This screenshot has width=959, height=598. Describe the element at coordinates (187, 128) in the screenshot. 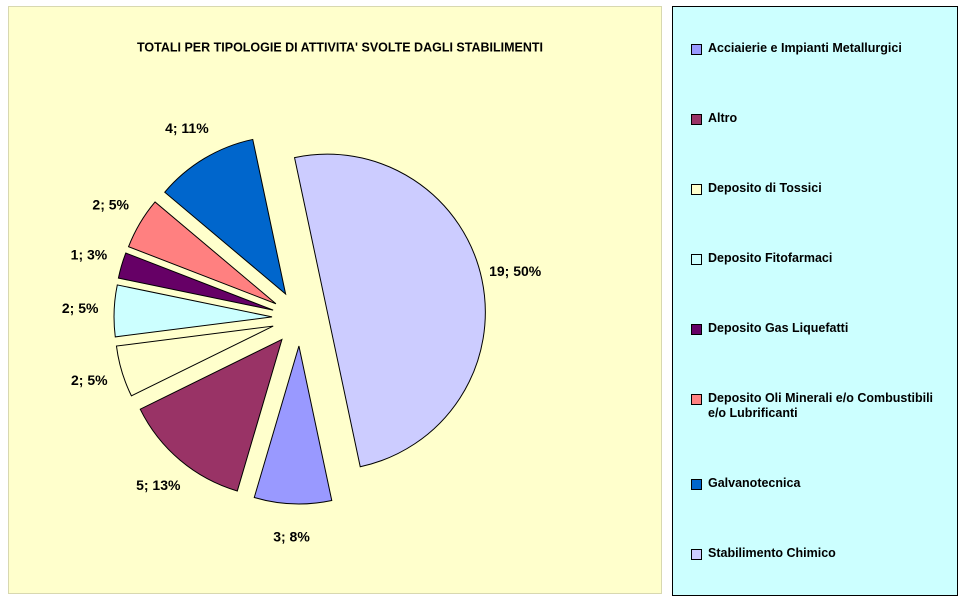

I see `data-label: 4; 11%` at that location.